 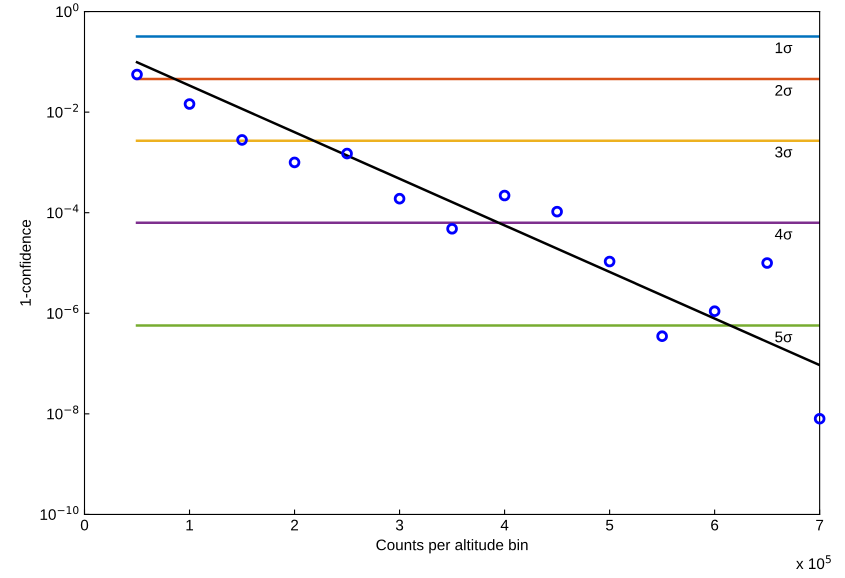 What do you see at coordinates (783, 152) in the screenshot?
I see `series-label: 3σ` at bounding box center [783, 152].